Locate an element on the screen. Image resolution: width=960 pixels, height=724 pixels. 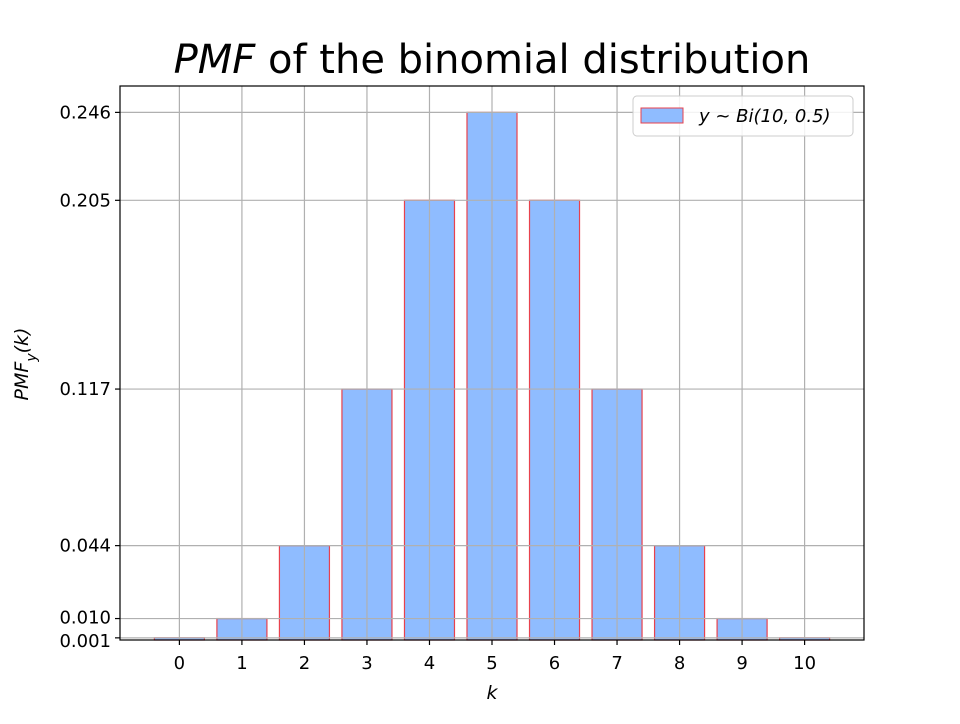
x-tick-label-0: 0 is located at coordinates (179, 663).